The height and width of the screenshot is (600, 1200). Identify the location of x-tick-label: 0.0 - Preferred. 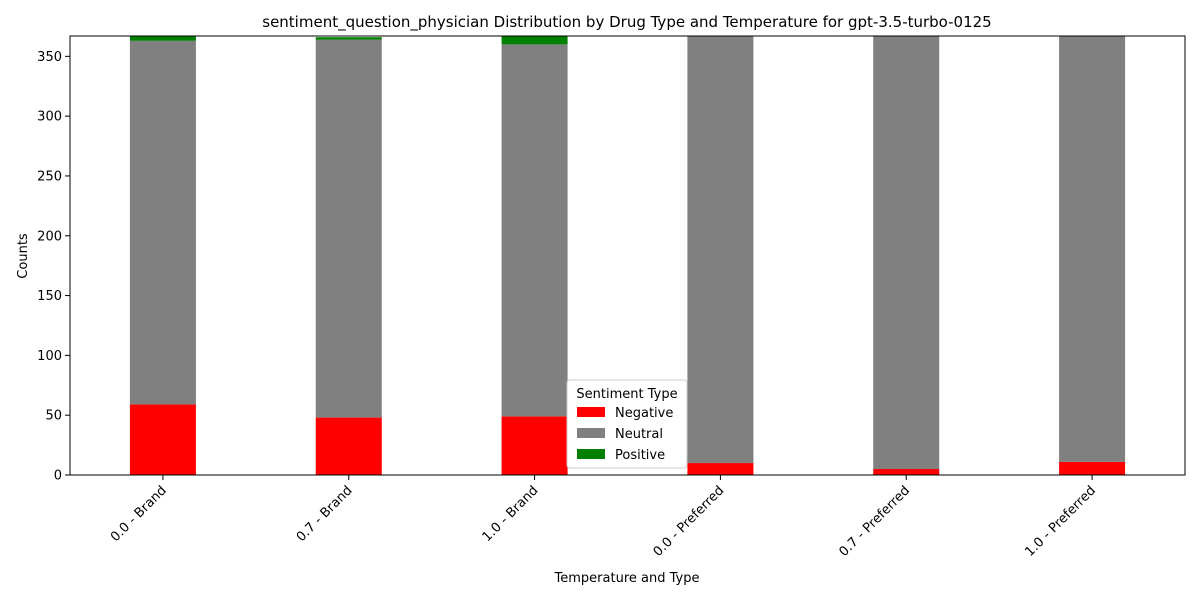
(689, 521).